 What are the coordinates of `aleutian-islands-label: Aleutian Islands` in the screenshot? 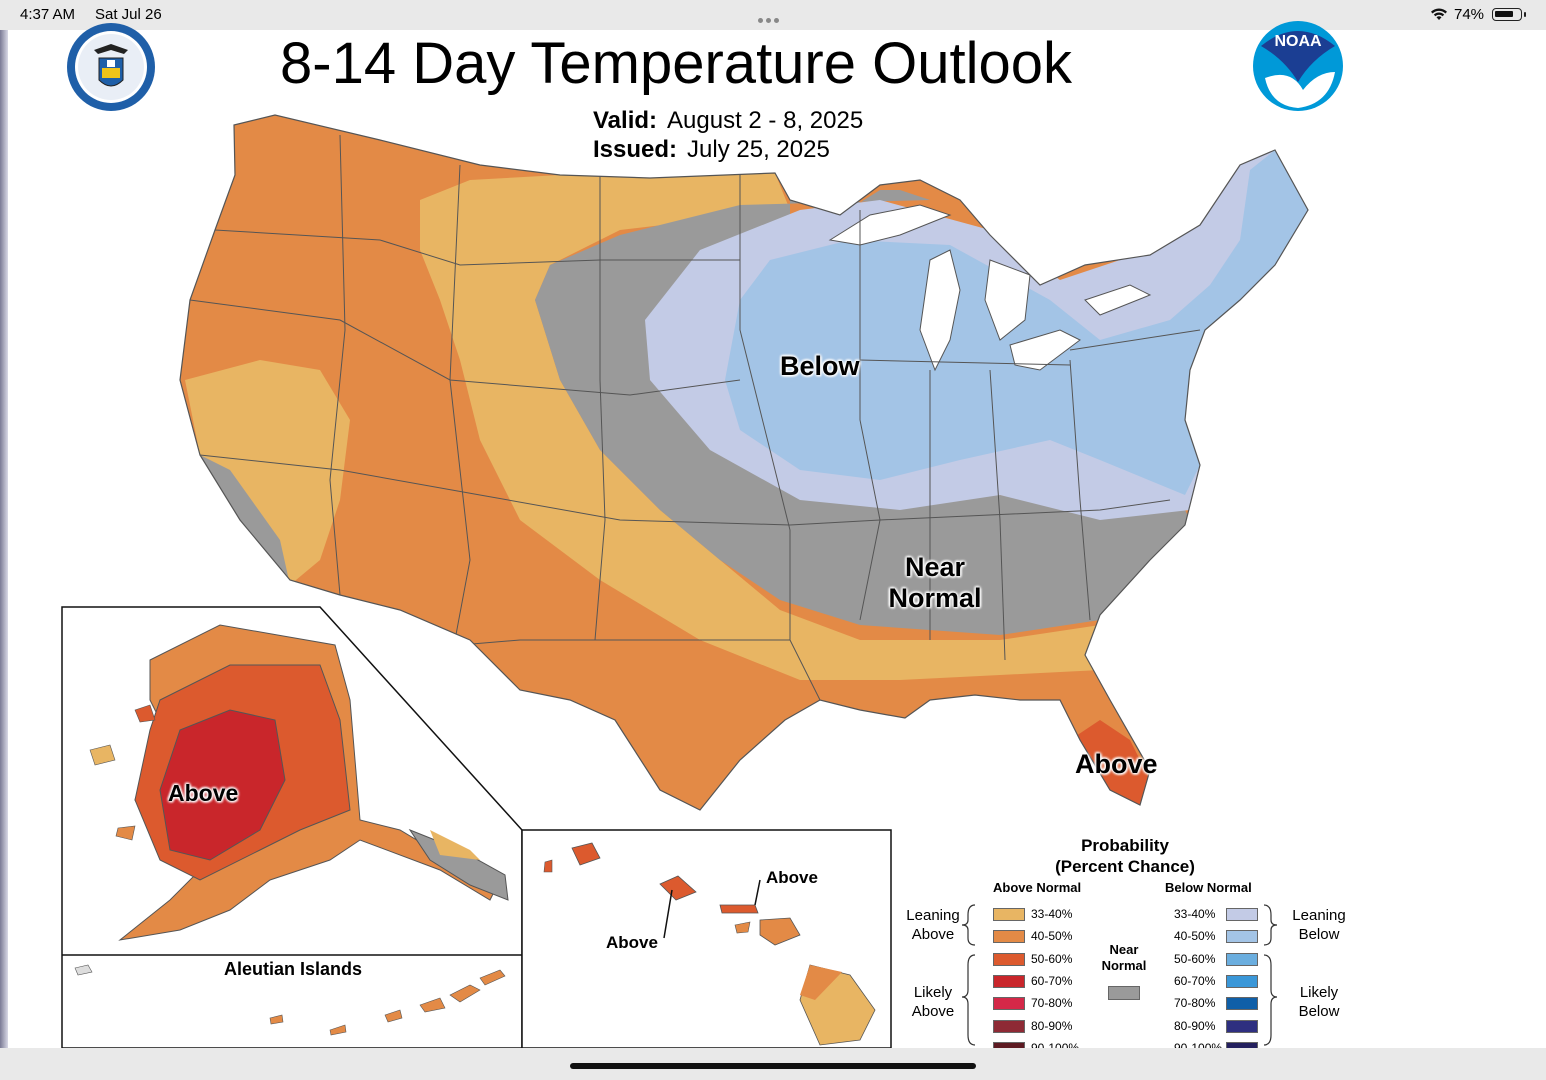 It's located at (293, 969).